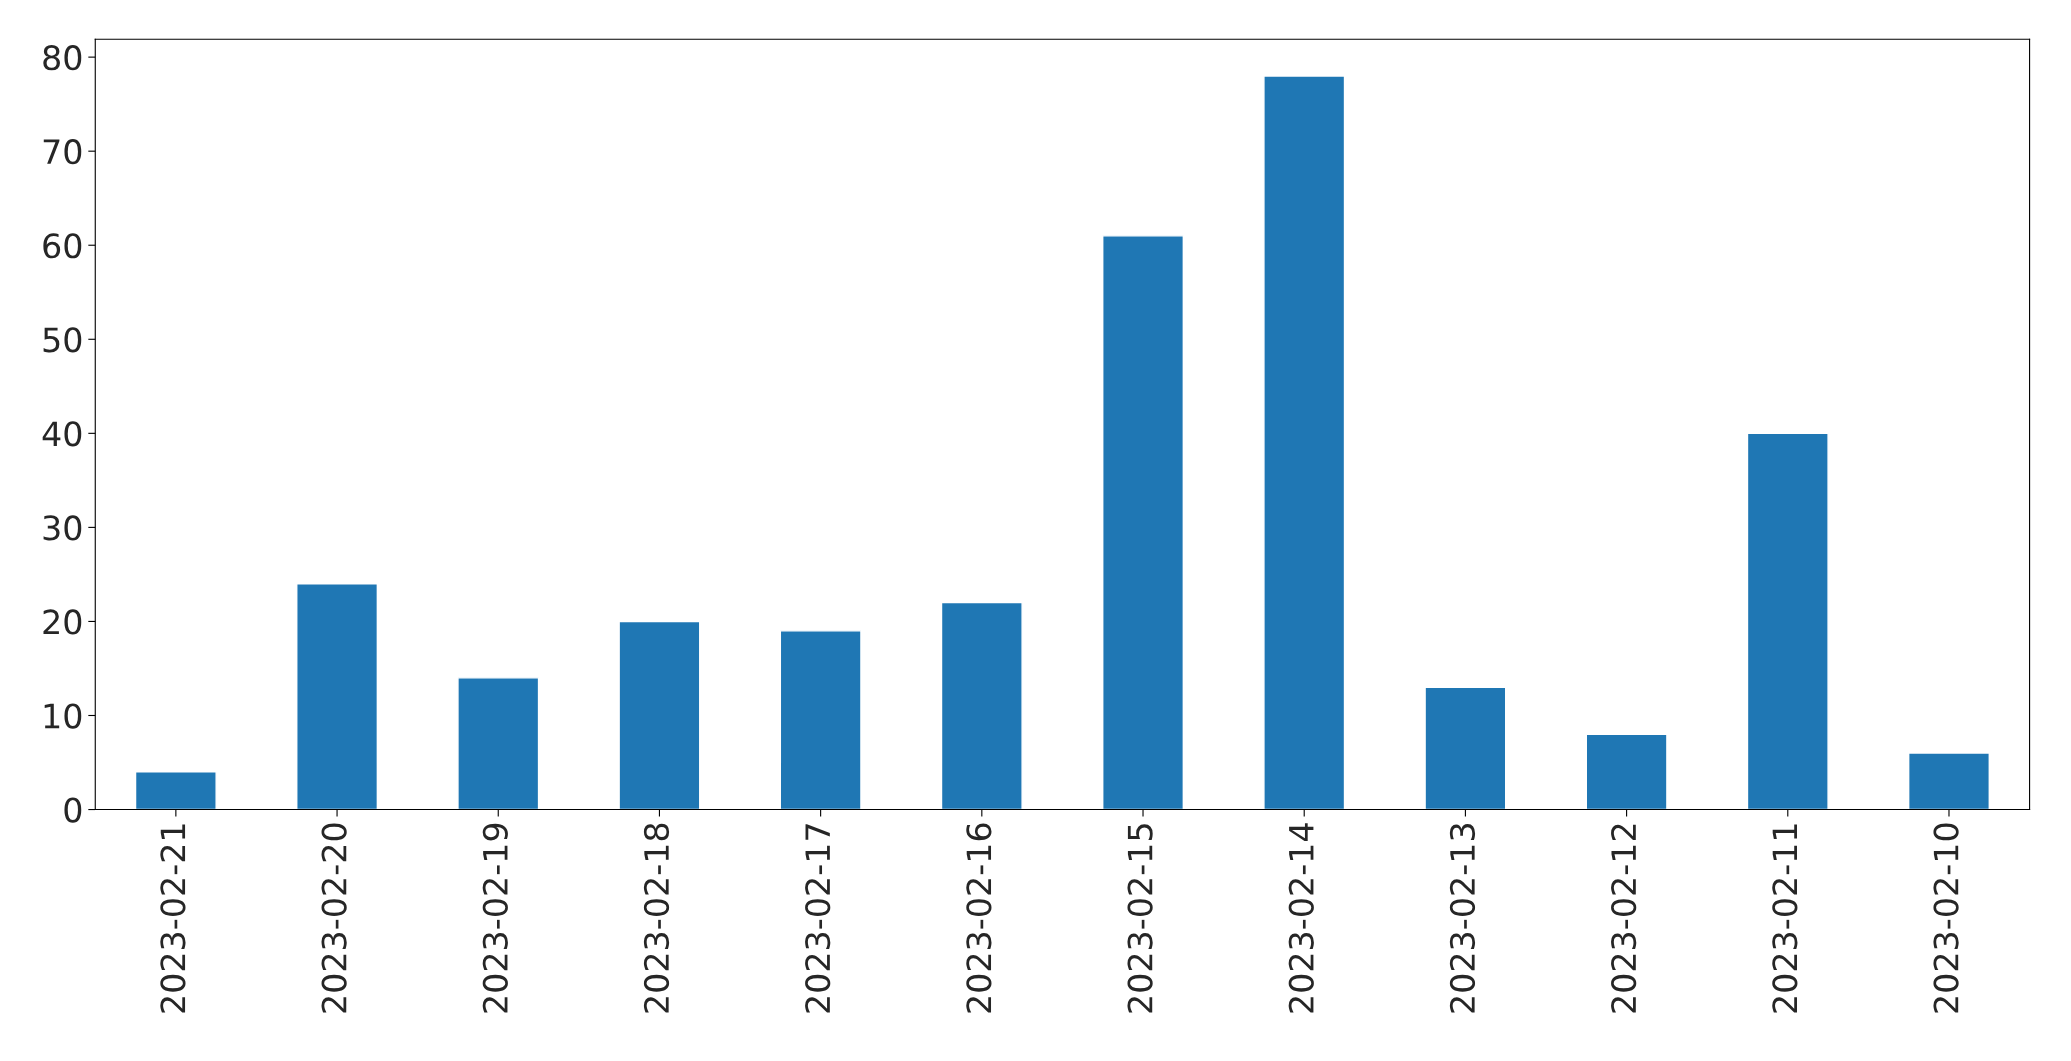 The width and height of the screenshot is (2071, 1061). I want to click on y-tick-label: 30, so click(62, 528).